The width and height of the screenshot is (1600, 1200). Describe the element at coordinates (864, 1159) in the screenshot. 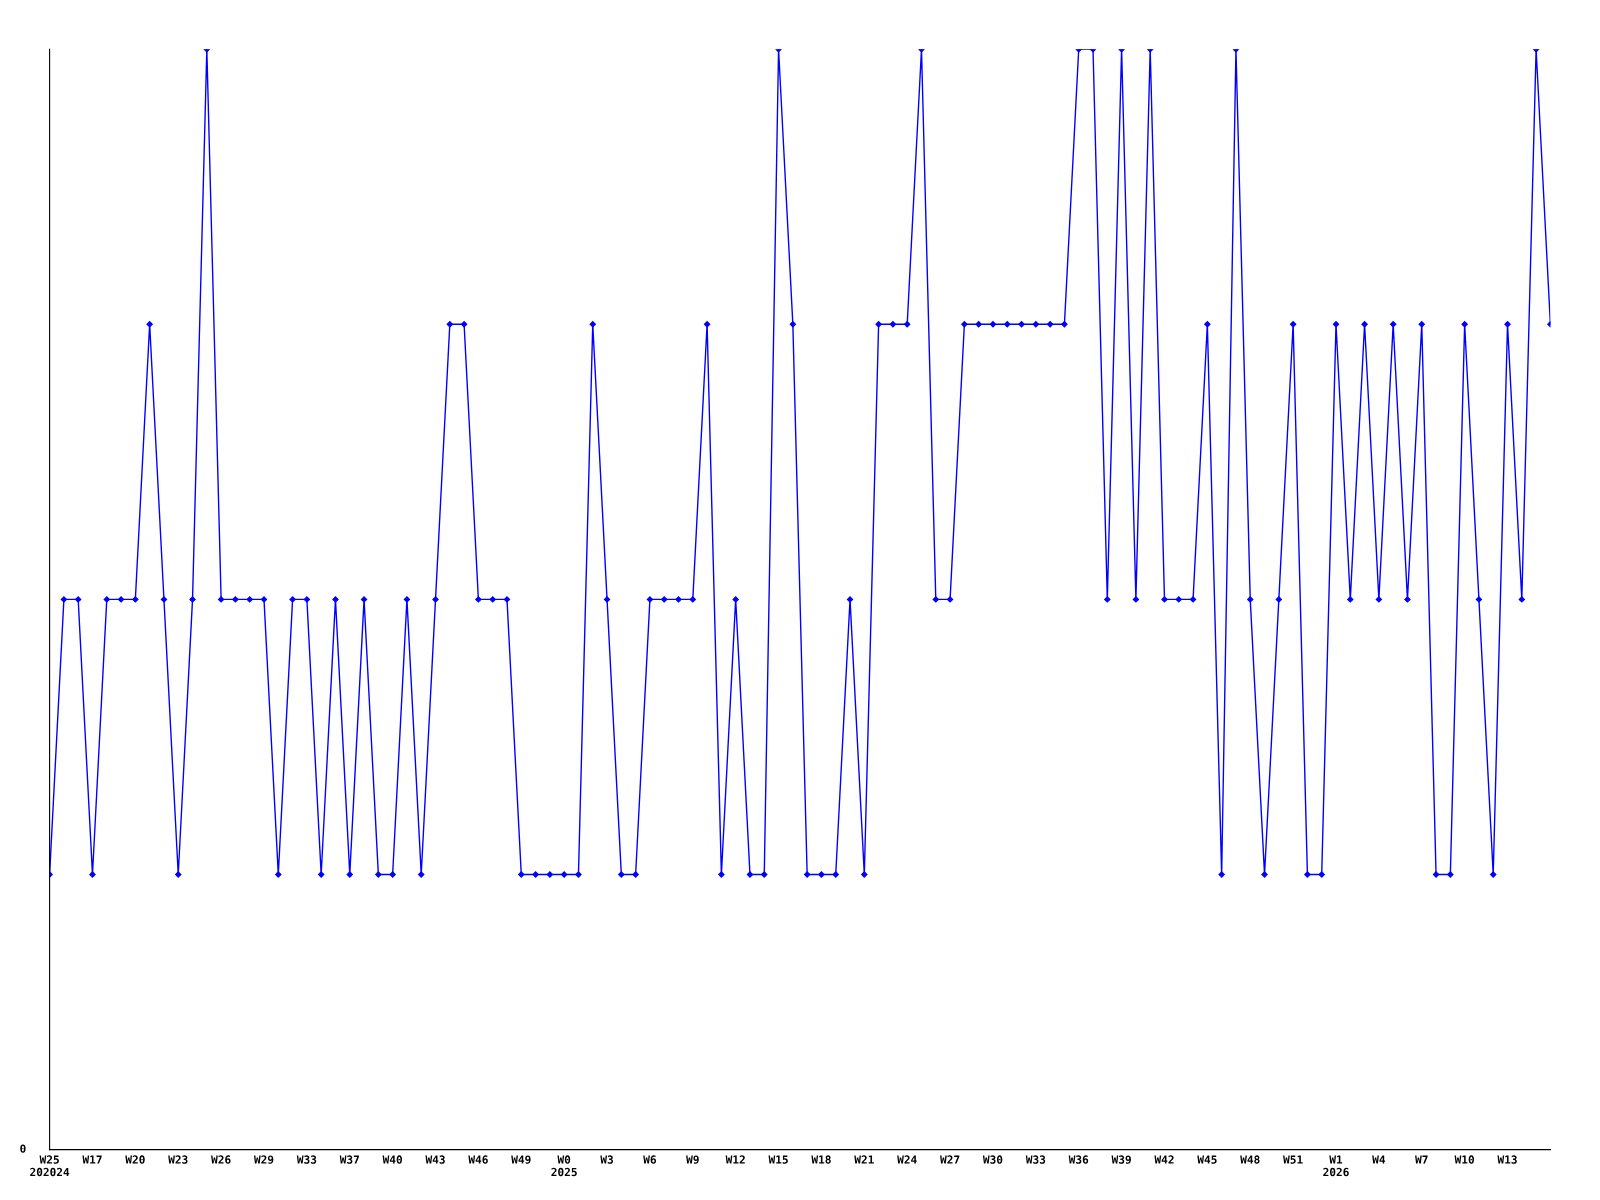

I see `x-tick-label: W21` at that location.